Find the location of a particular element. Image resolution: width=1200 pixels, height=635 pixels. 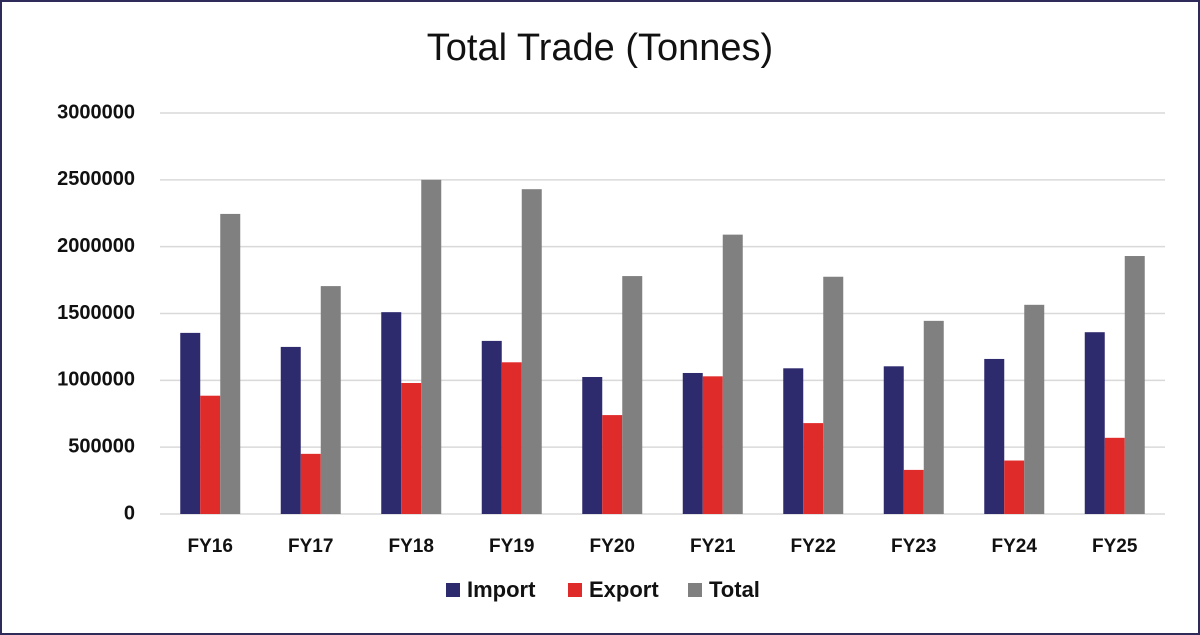

x-tick-label: FY24 is located at coordinates (1015, 546).